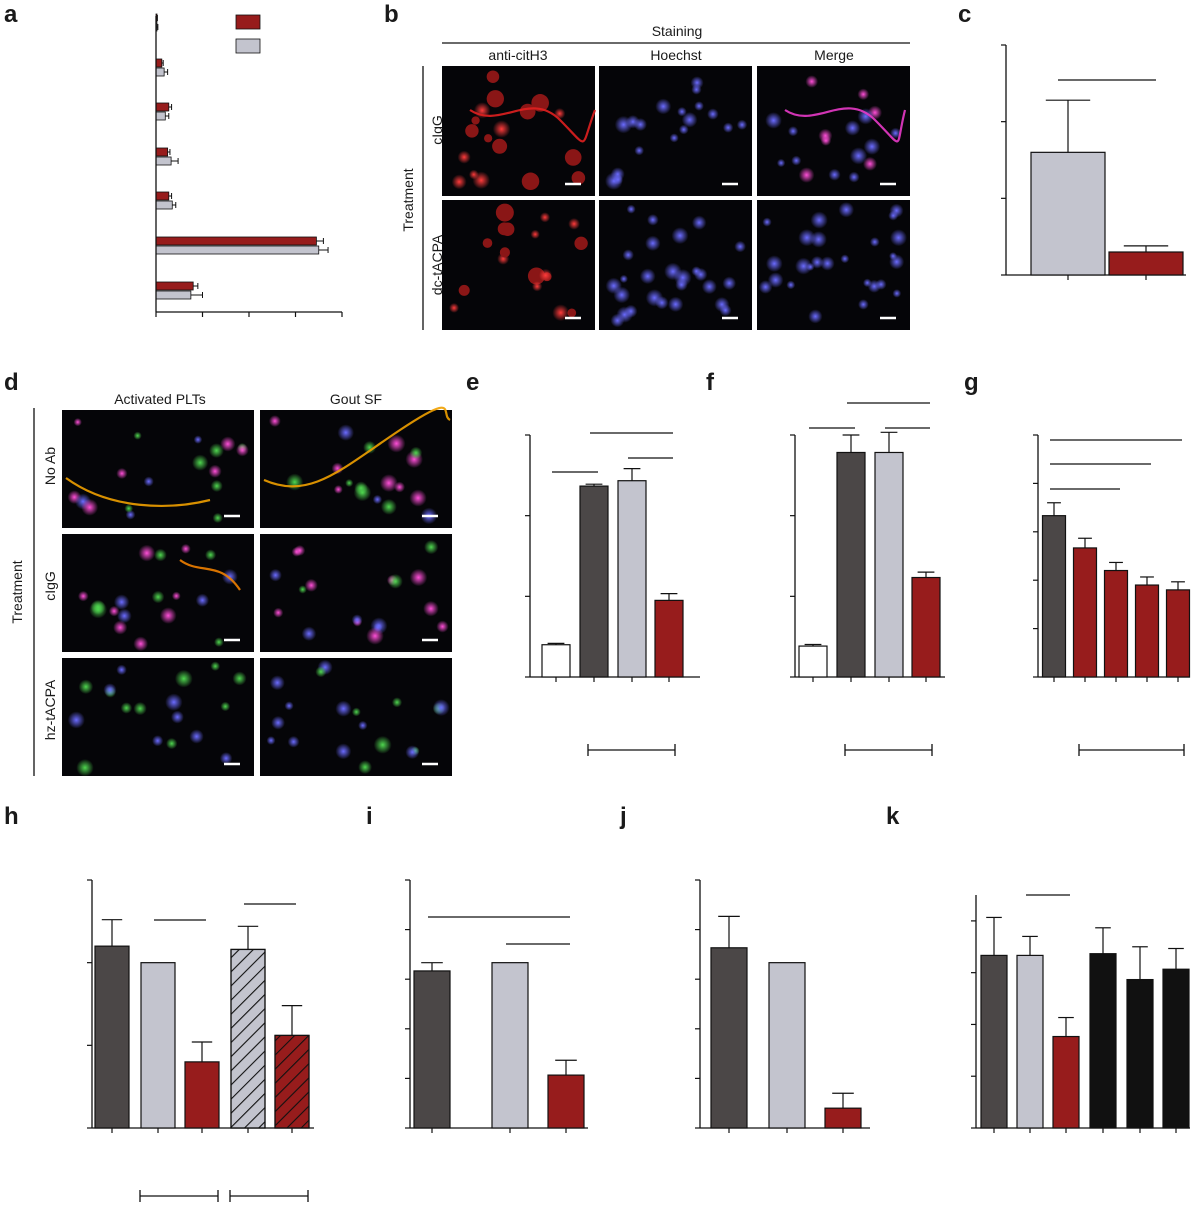  What do you see at coordinates (437, 130) in the screenshot?
I see `row-label-cigg-b: cIgG` at bounding box center [437, 130].